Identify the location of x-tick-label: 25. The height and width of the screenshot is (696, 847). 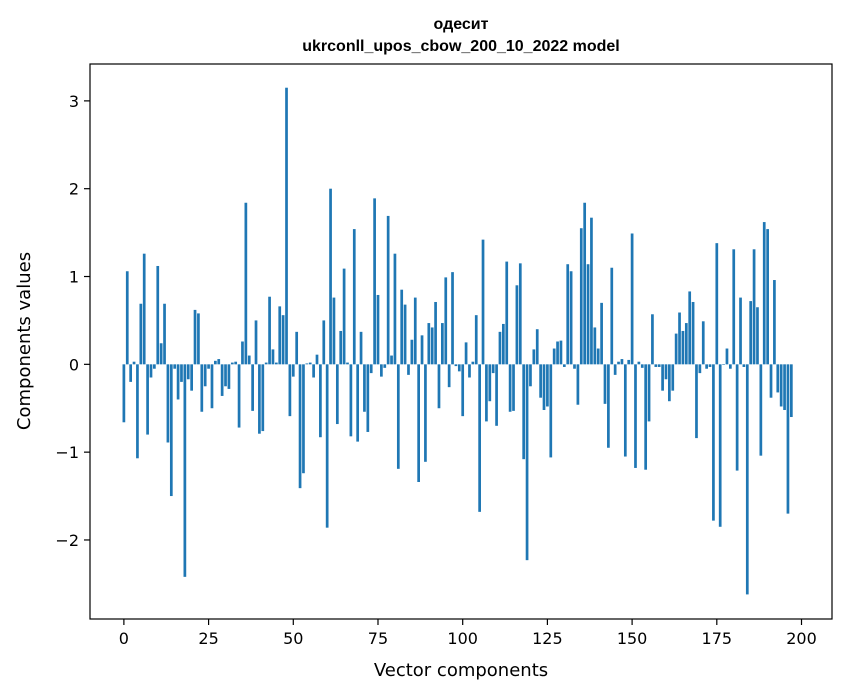
(208, 638).